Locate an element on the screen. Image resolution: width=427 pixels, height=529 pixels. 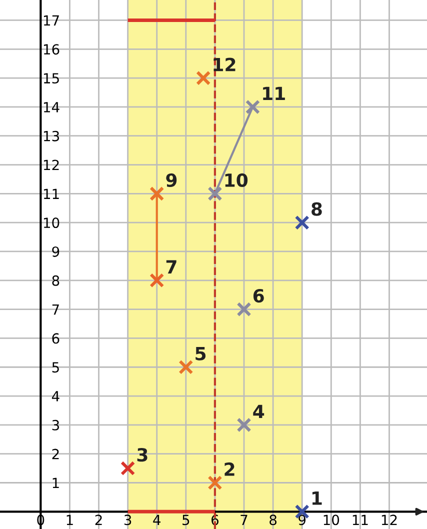
annotation: 1 is located at coordinates (317, 498).